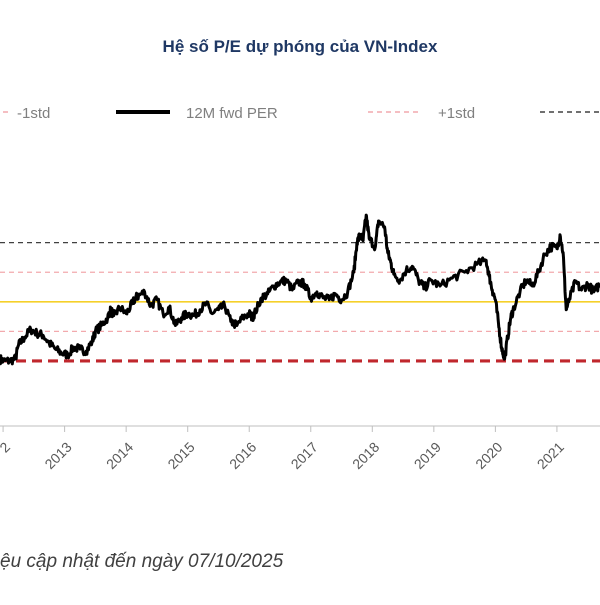 The image size is (600, 605). Describe the element at coordinates (142, 561) in the screenshot. I see `footnote: ệu cập nhật đến ngày 07/10/2025` at that location.